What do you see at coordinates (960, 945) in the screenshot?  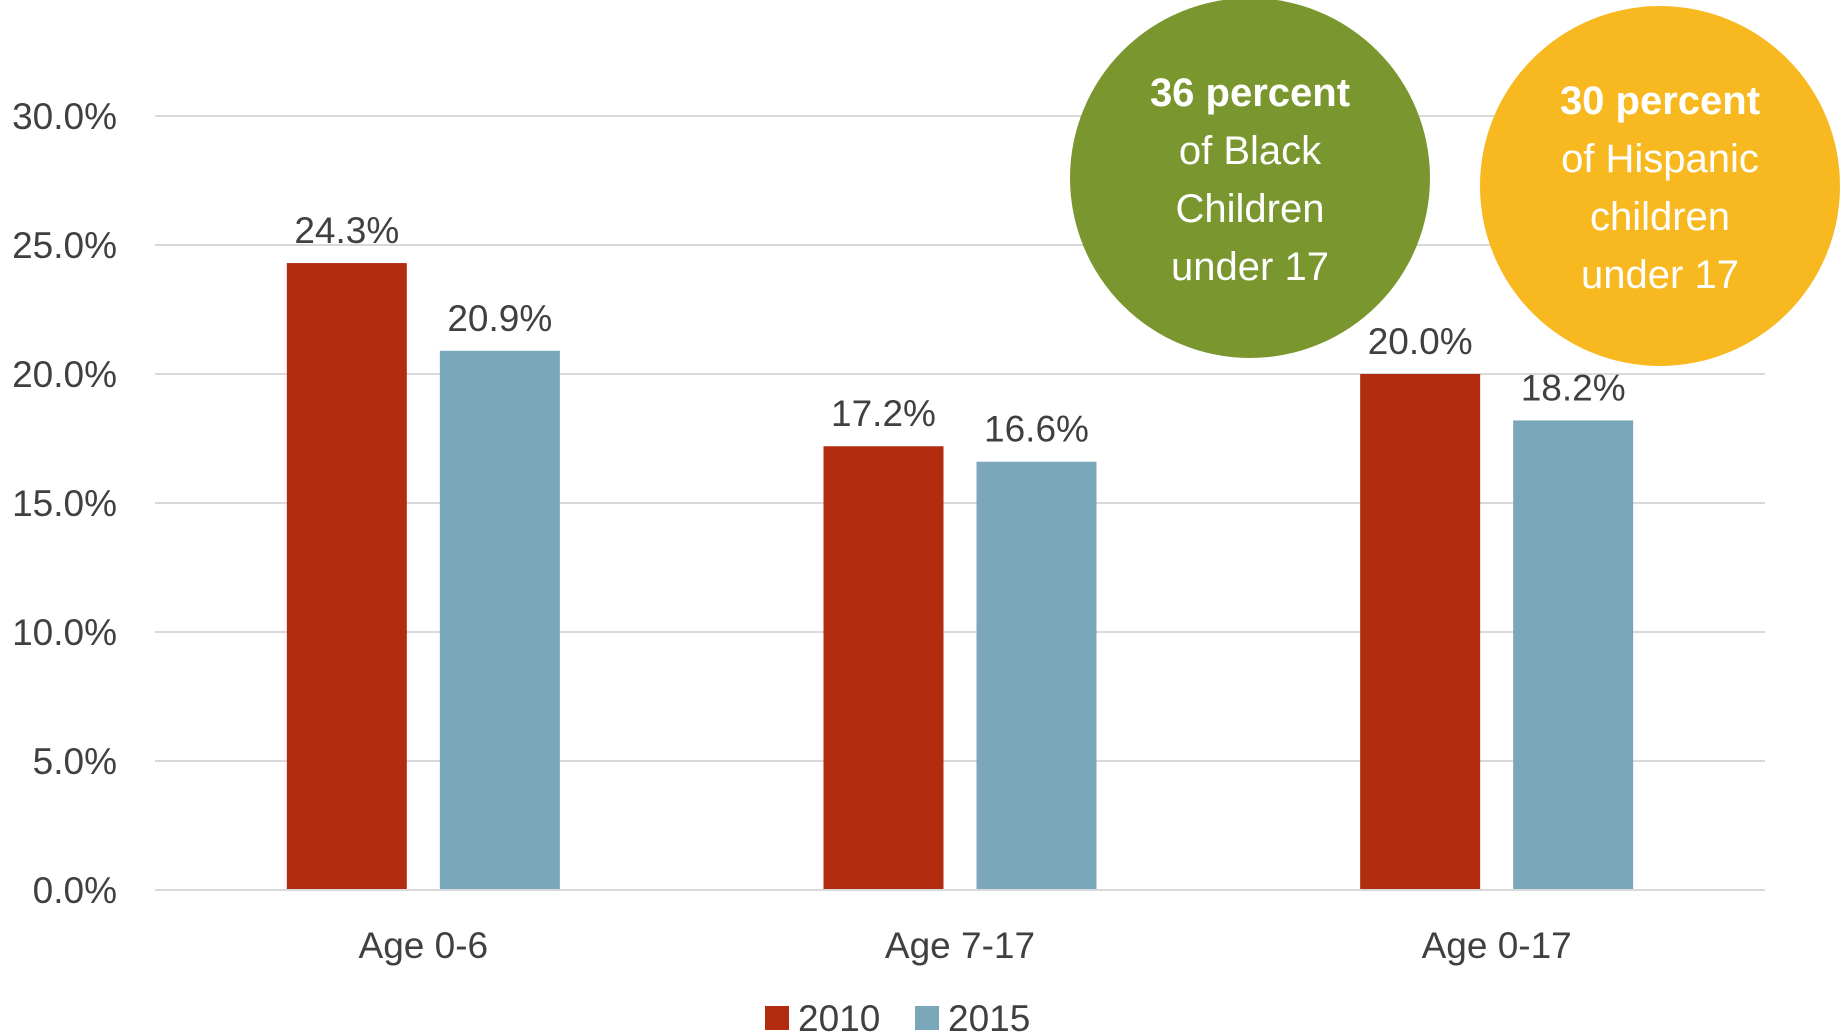 I see `x-category-label: Age 7-17` at bounding box center [960, 945].